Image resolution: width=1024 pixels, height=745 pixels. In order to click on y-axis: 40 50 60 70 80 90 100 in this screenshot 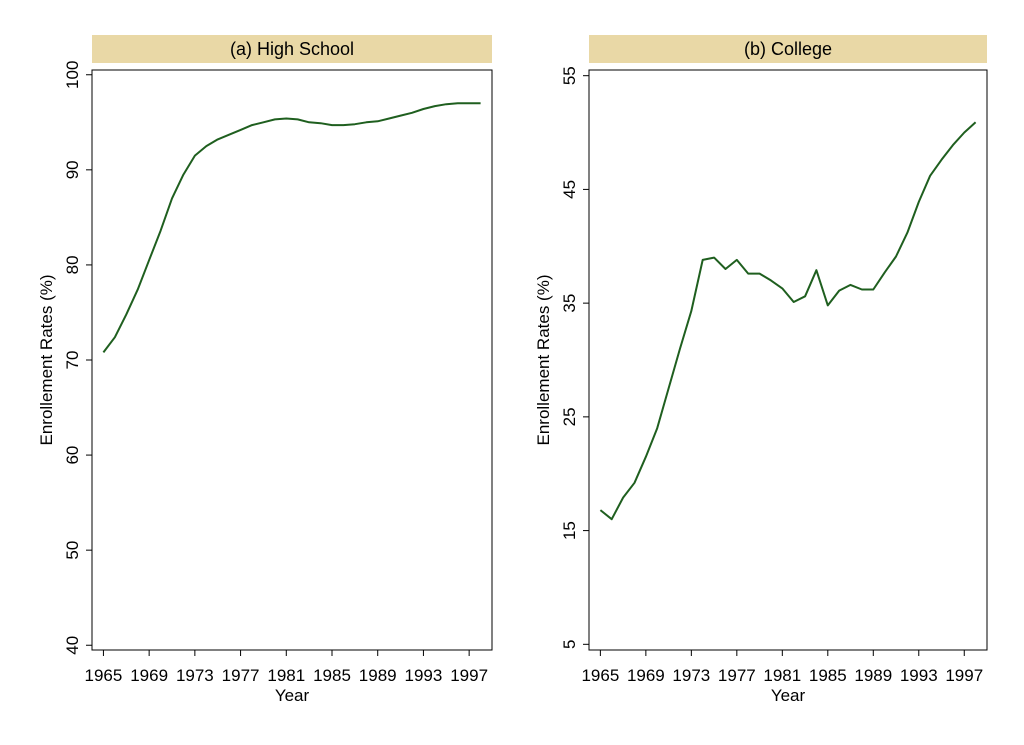, I will do `click(77, 358)`.